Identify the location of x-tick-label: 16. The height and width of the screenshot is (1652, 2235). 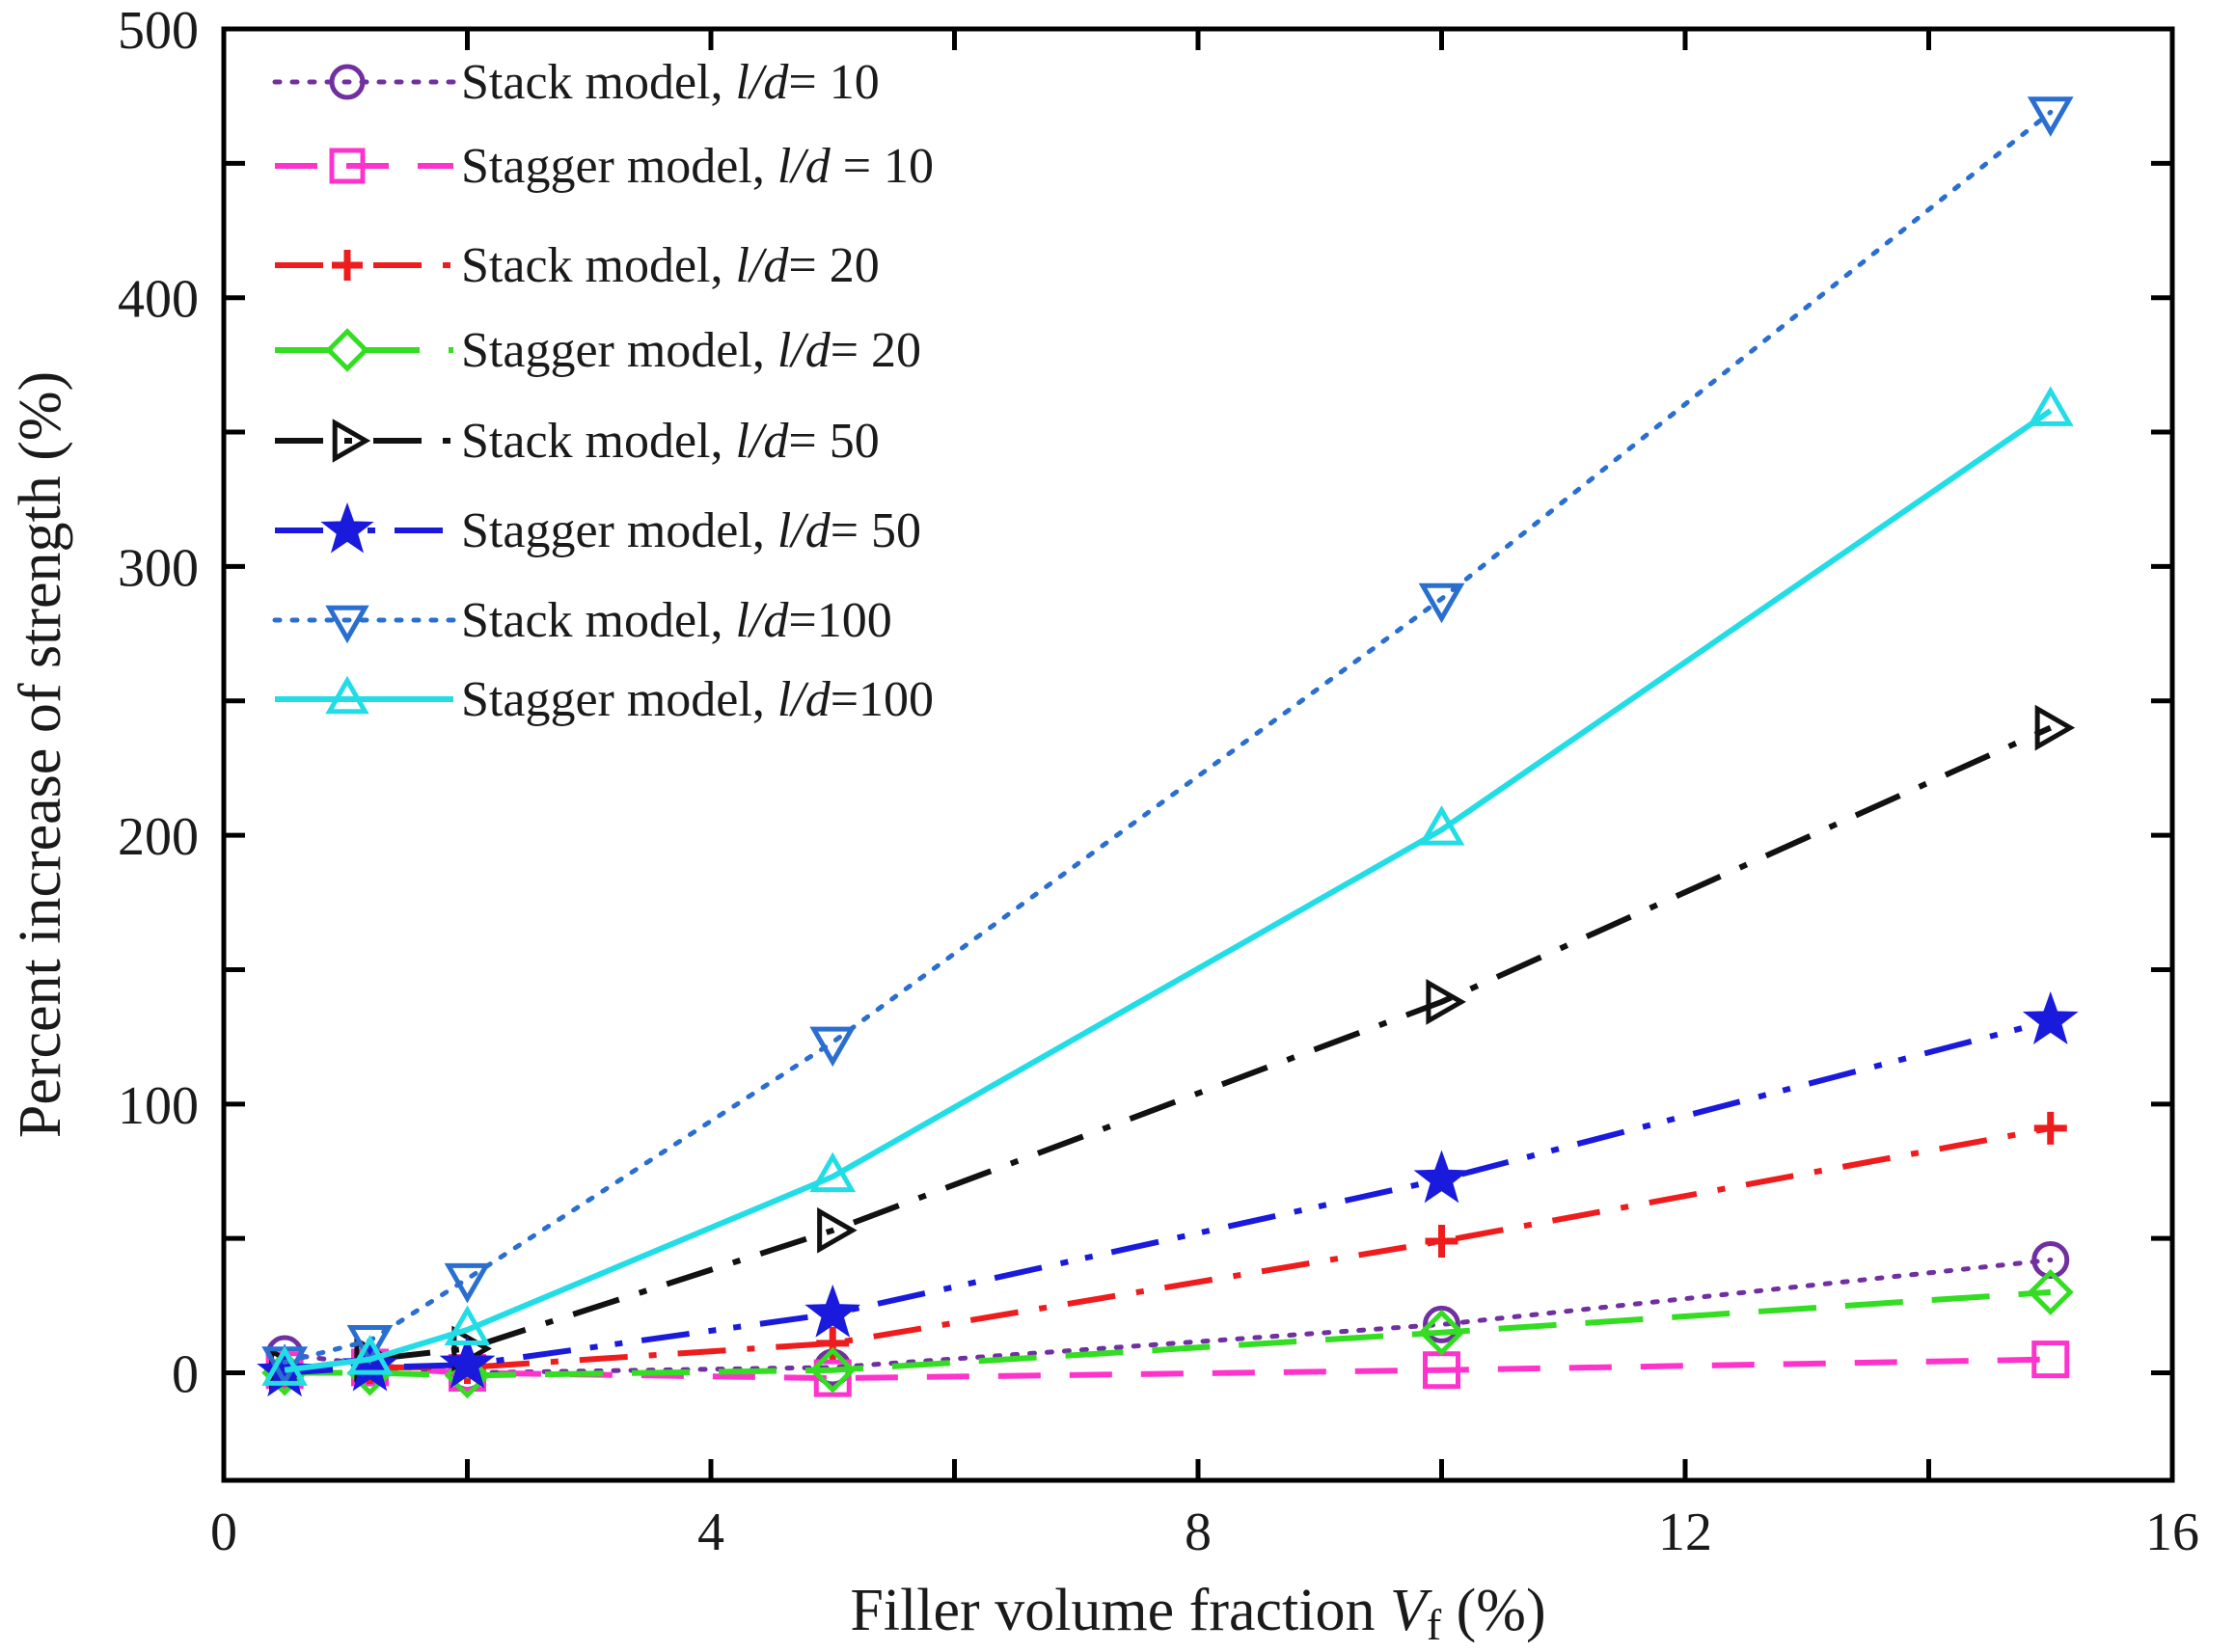
(2172, 1532).